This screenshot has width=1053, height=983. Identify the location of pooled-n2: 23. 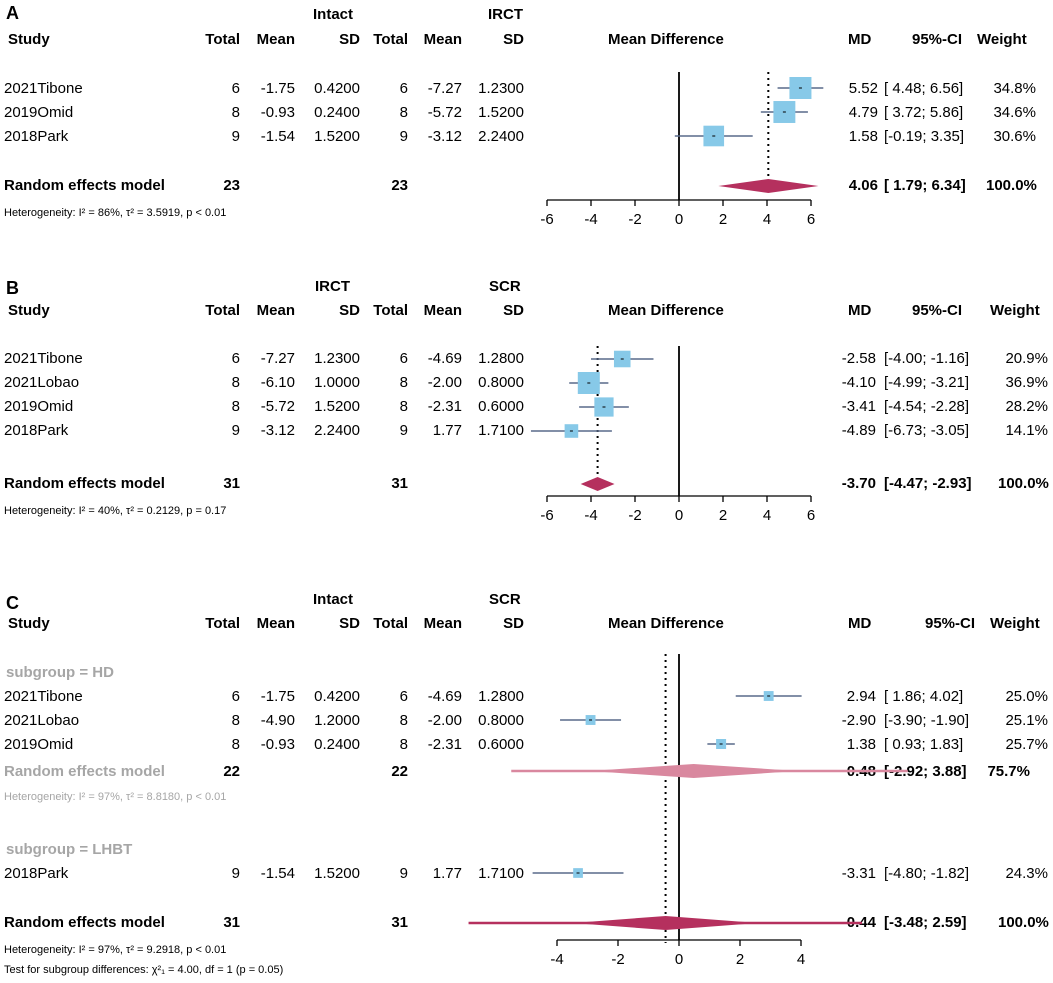
(399, 185).